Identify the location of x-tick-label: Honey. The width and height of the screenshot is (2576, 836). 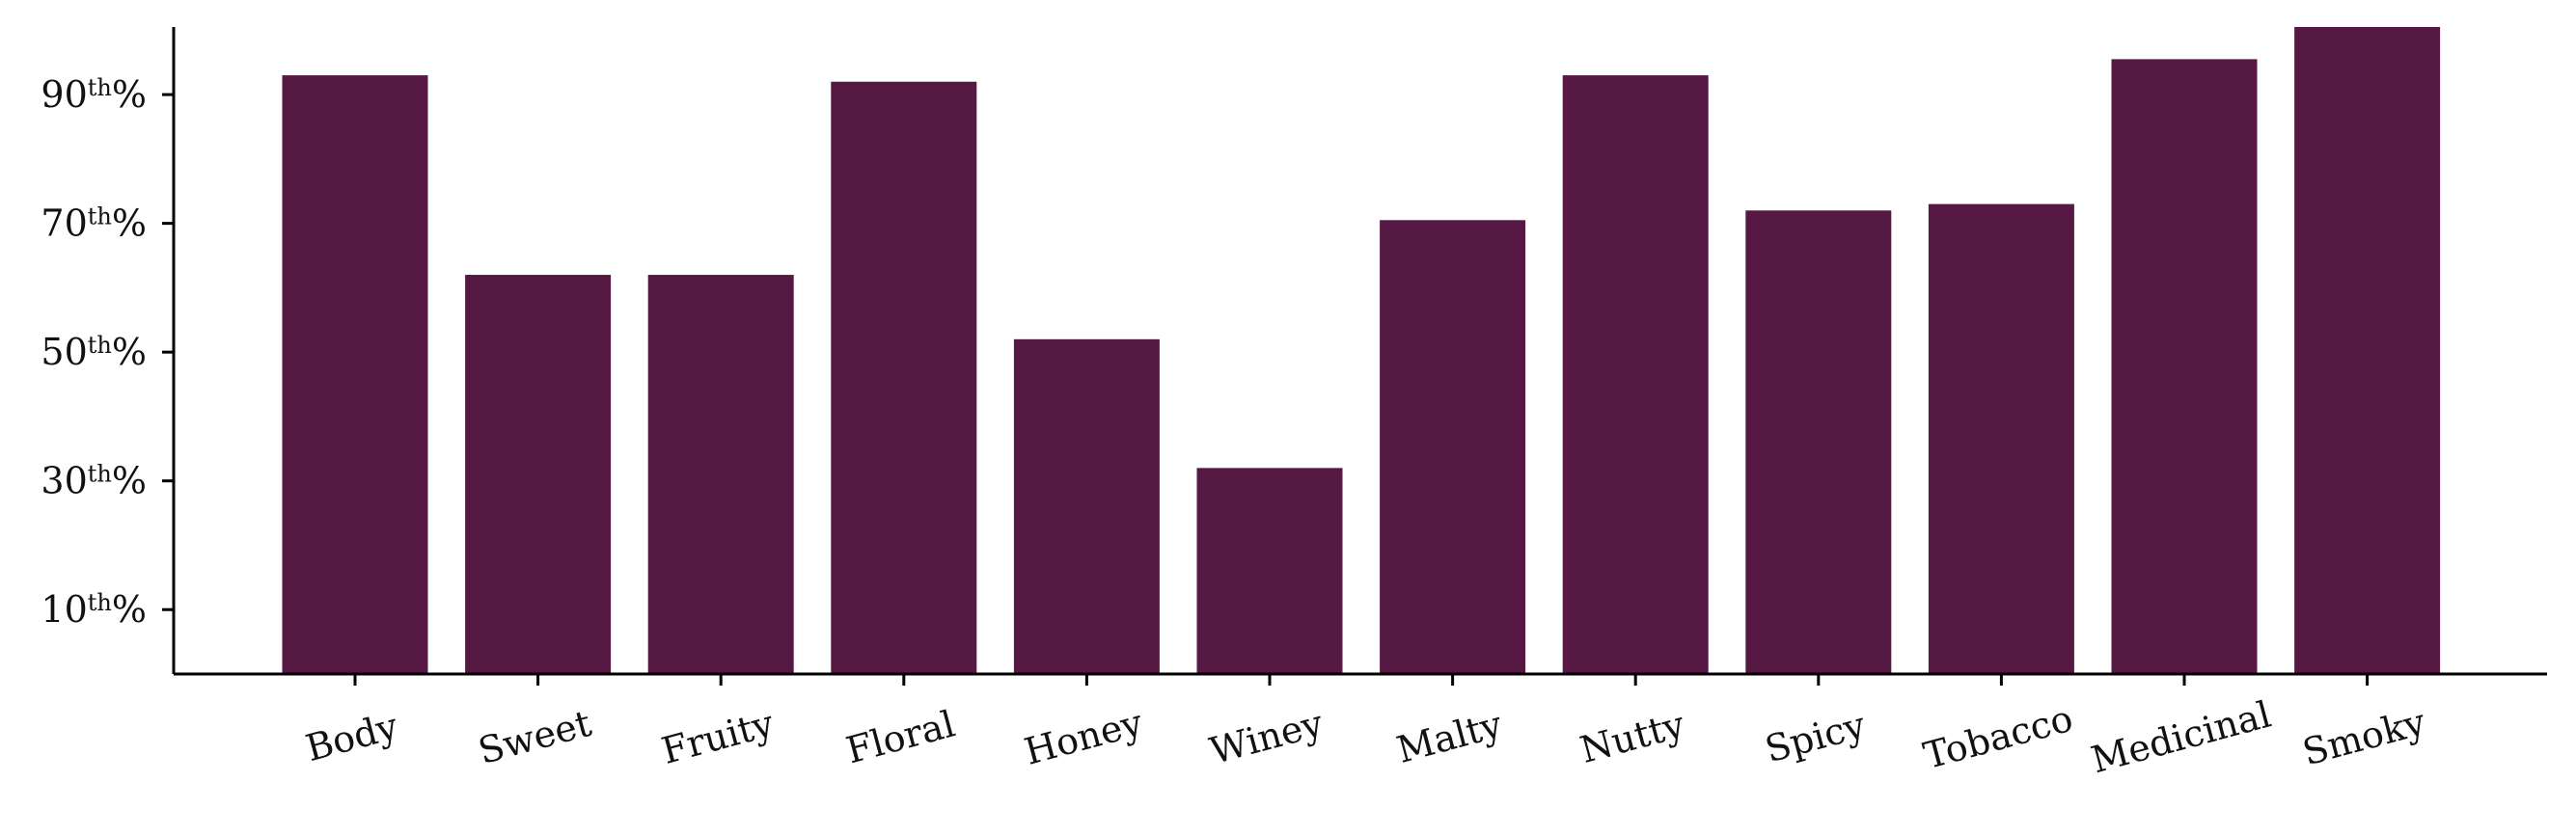
(1084, 737).